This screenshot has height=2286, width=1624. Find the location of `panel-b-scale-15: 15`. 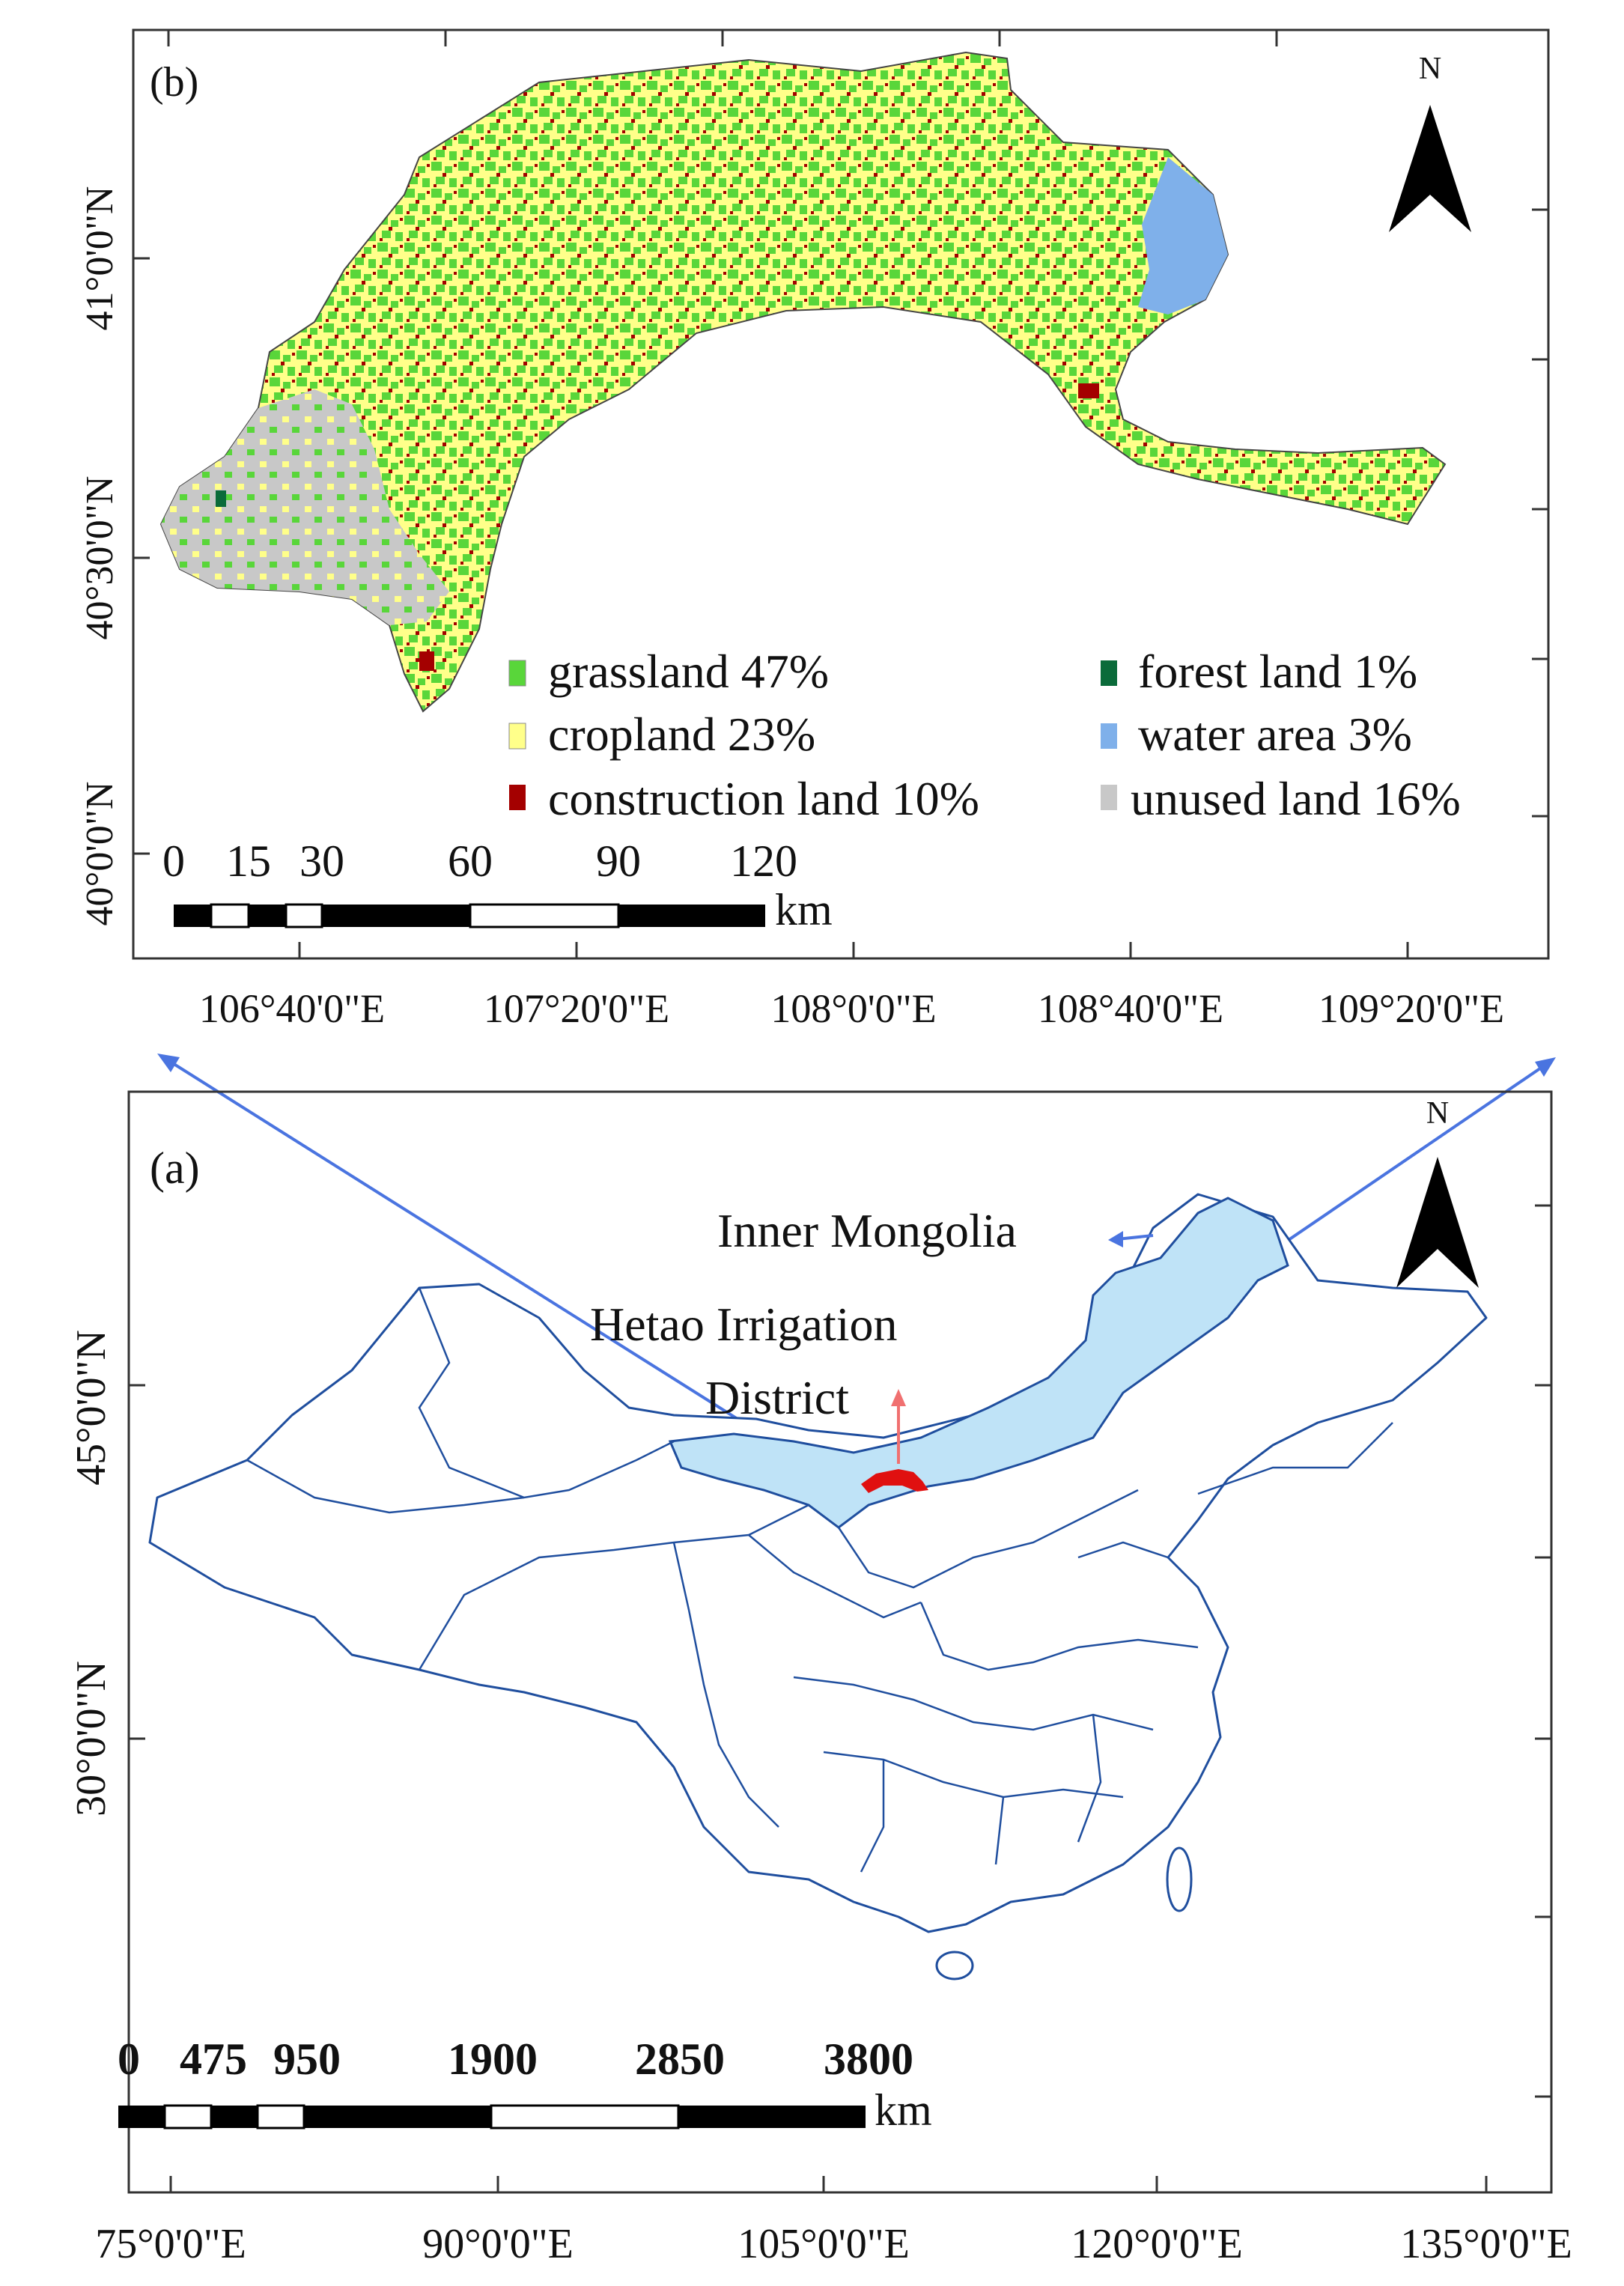

panel-b-scale-15: 15 is located at coordinates (248, 861).